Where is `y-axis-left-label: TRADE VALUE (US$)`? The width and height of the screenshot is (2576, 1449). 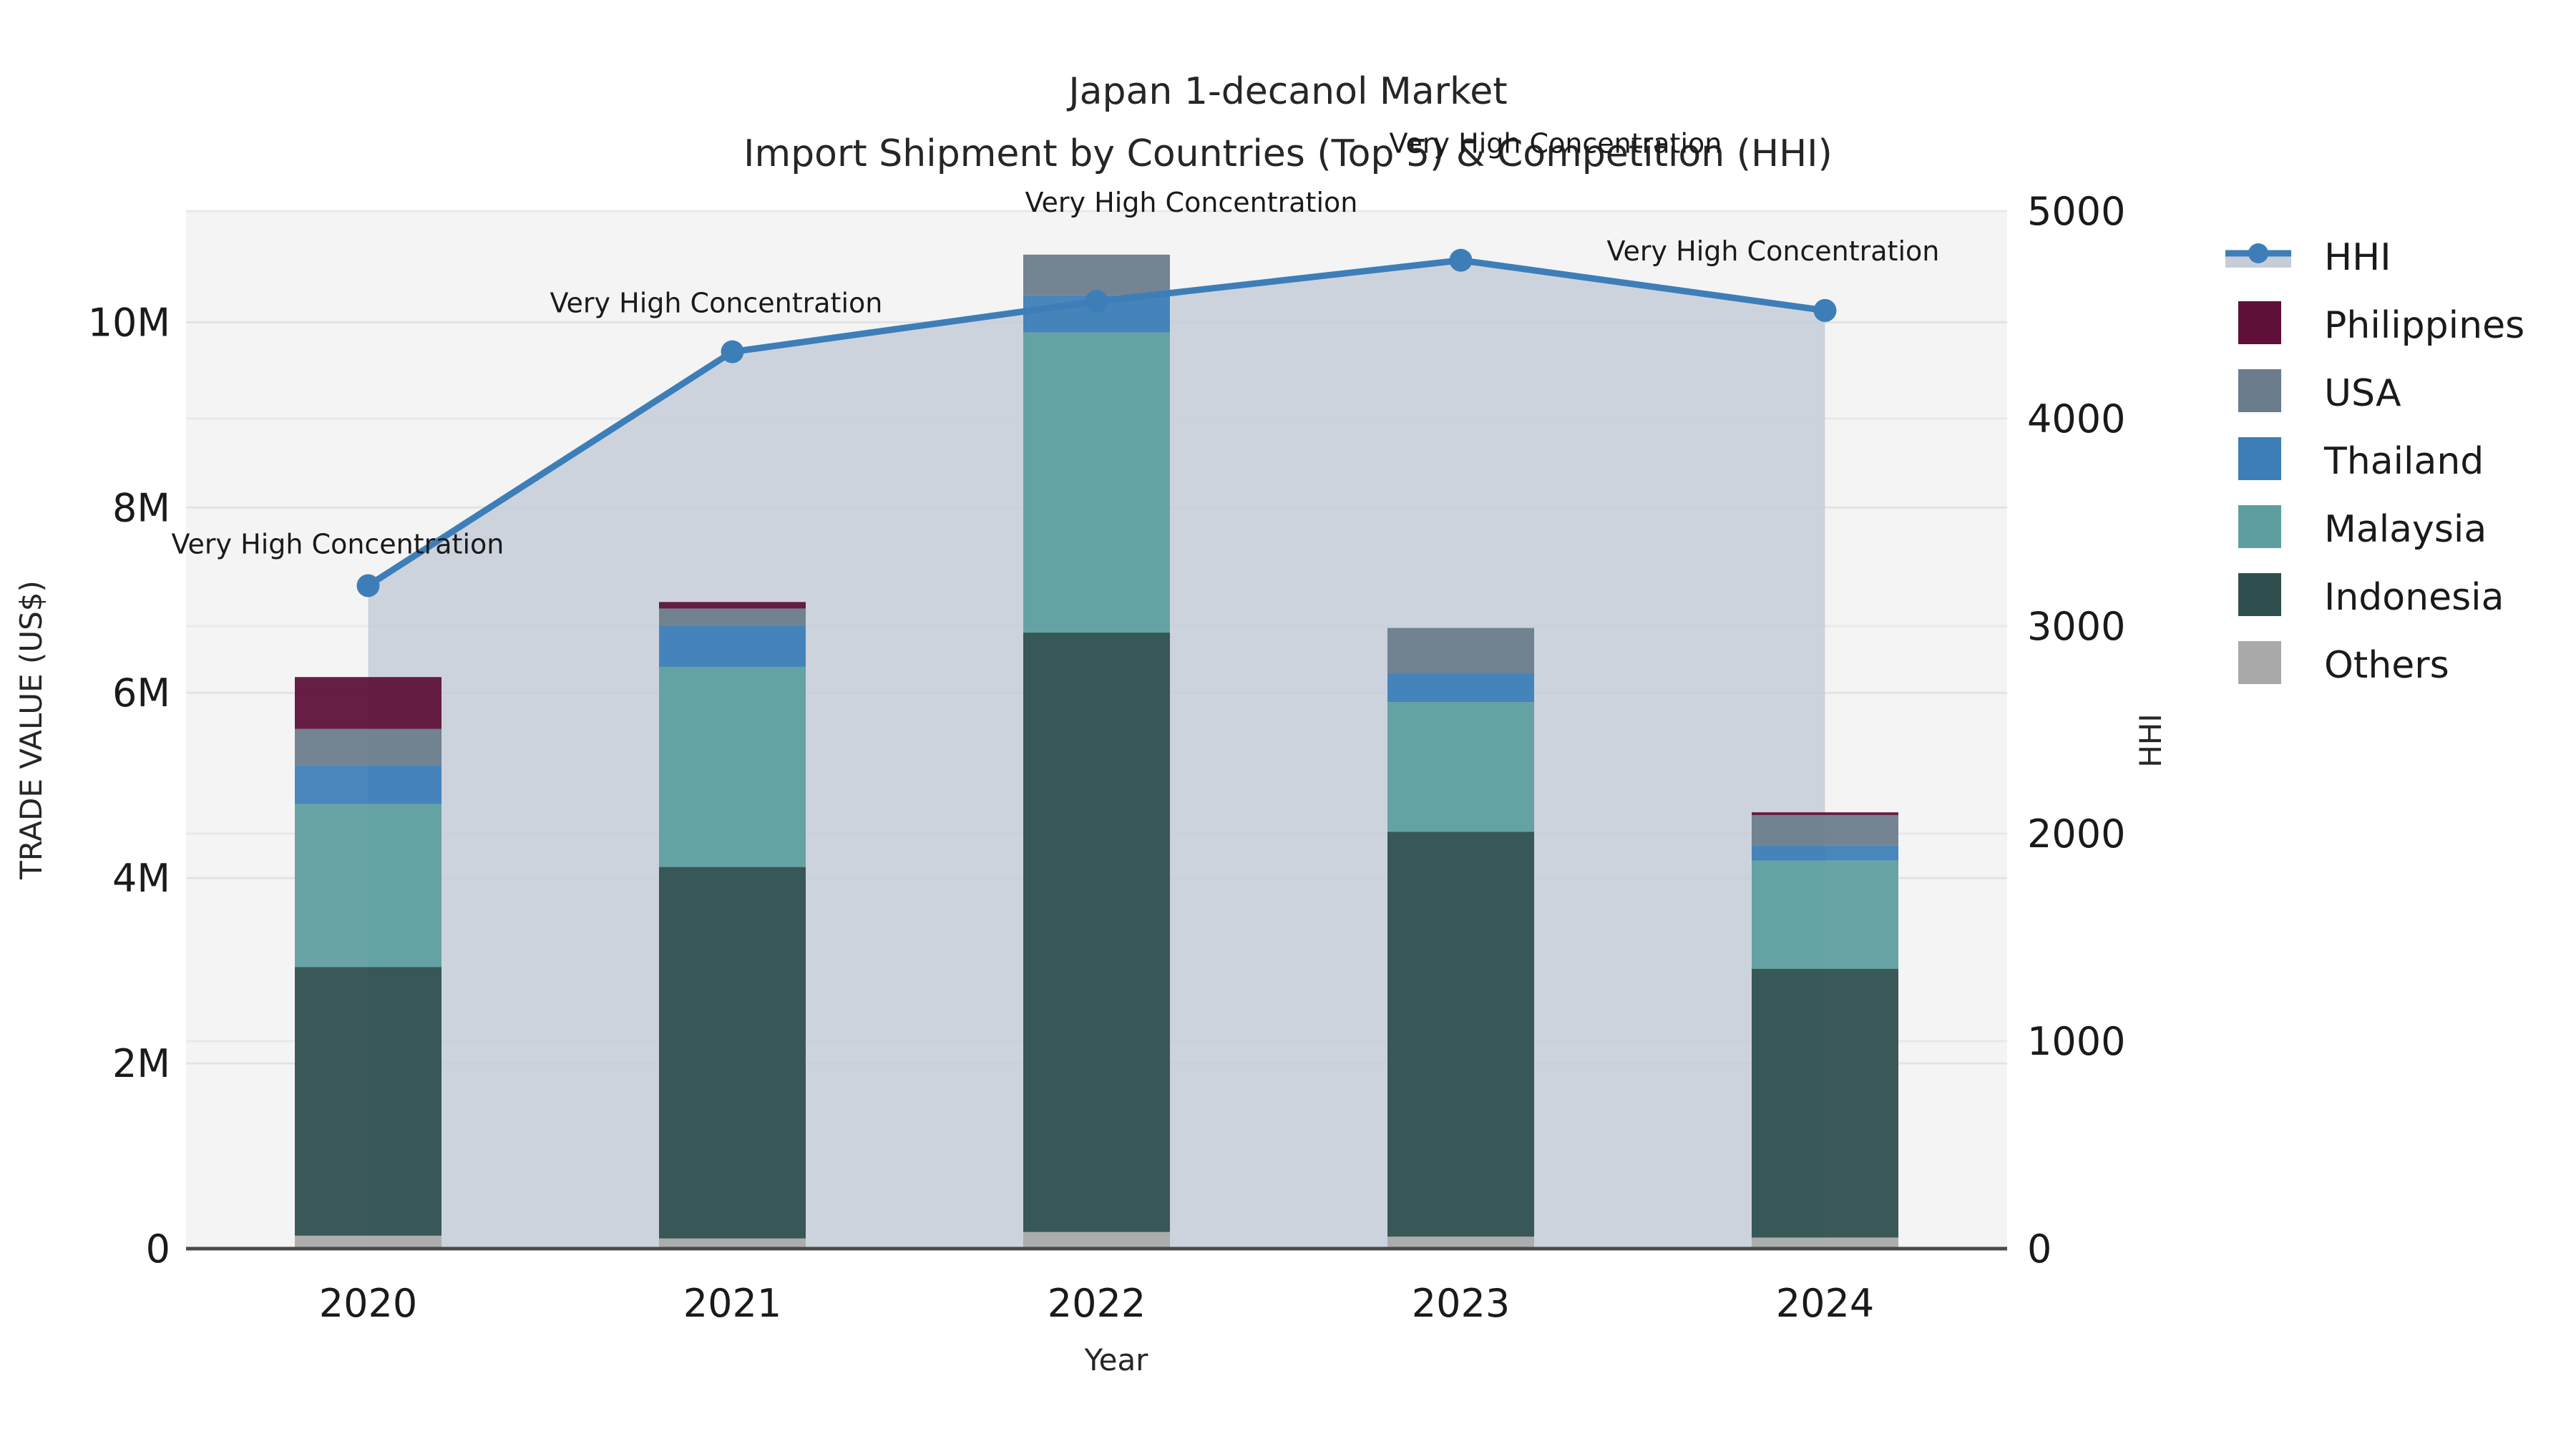
y-axis-left-label: TRADE VALUE (US$) is located at coordinates (31, 730).